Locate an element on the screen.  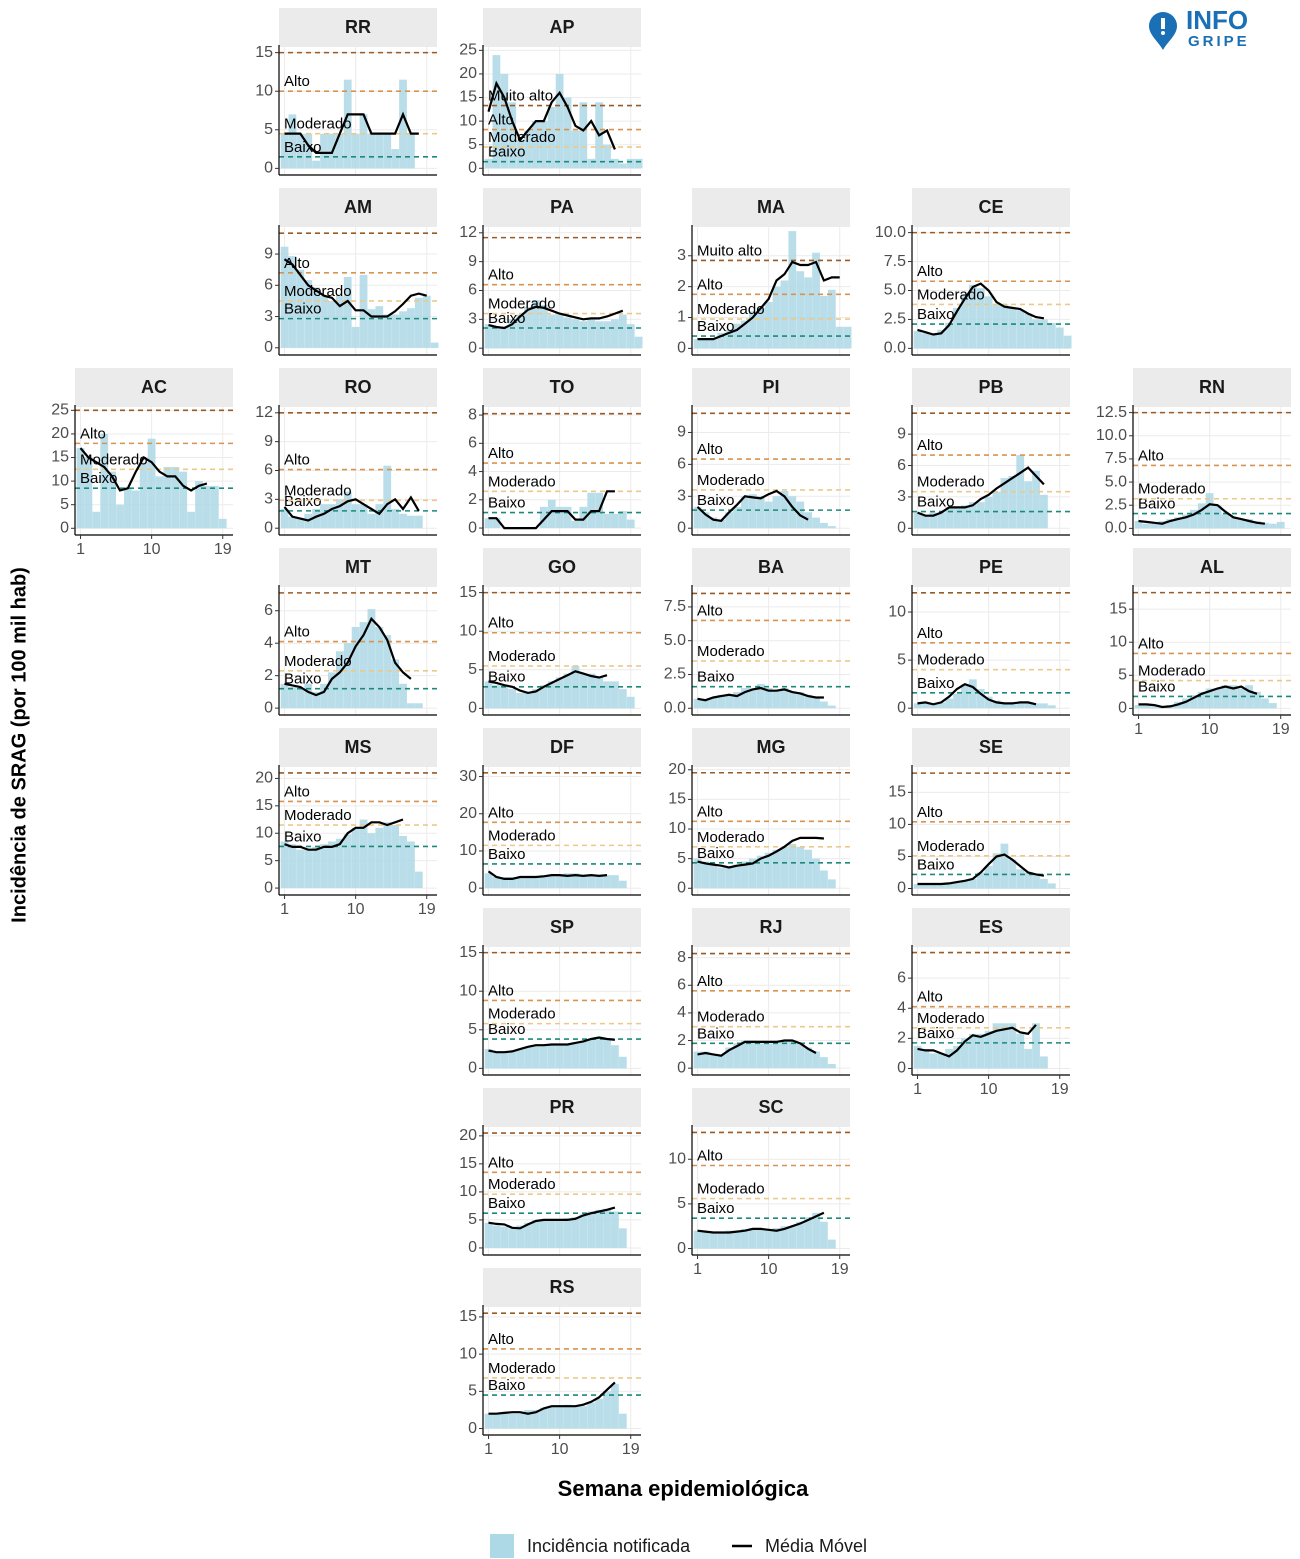
y-tick-label: 15 is located at coordinates (468, 1163).